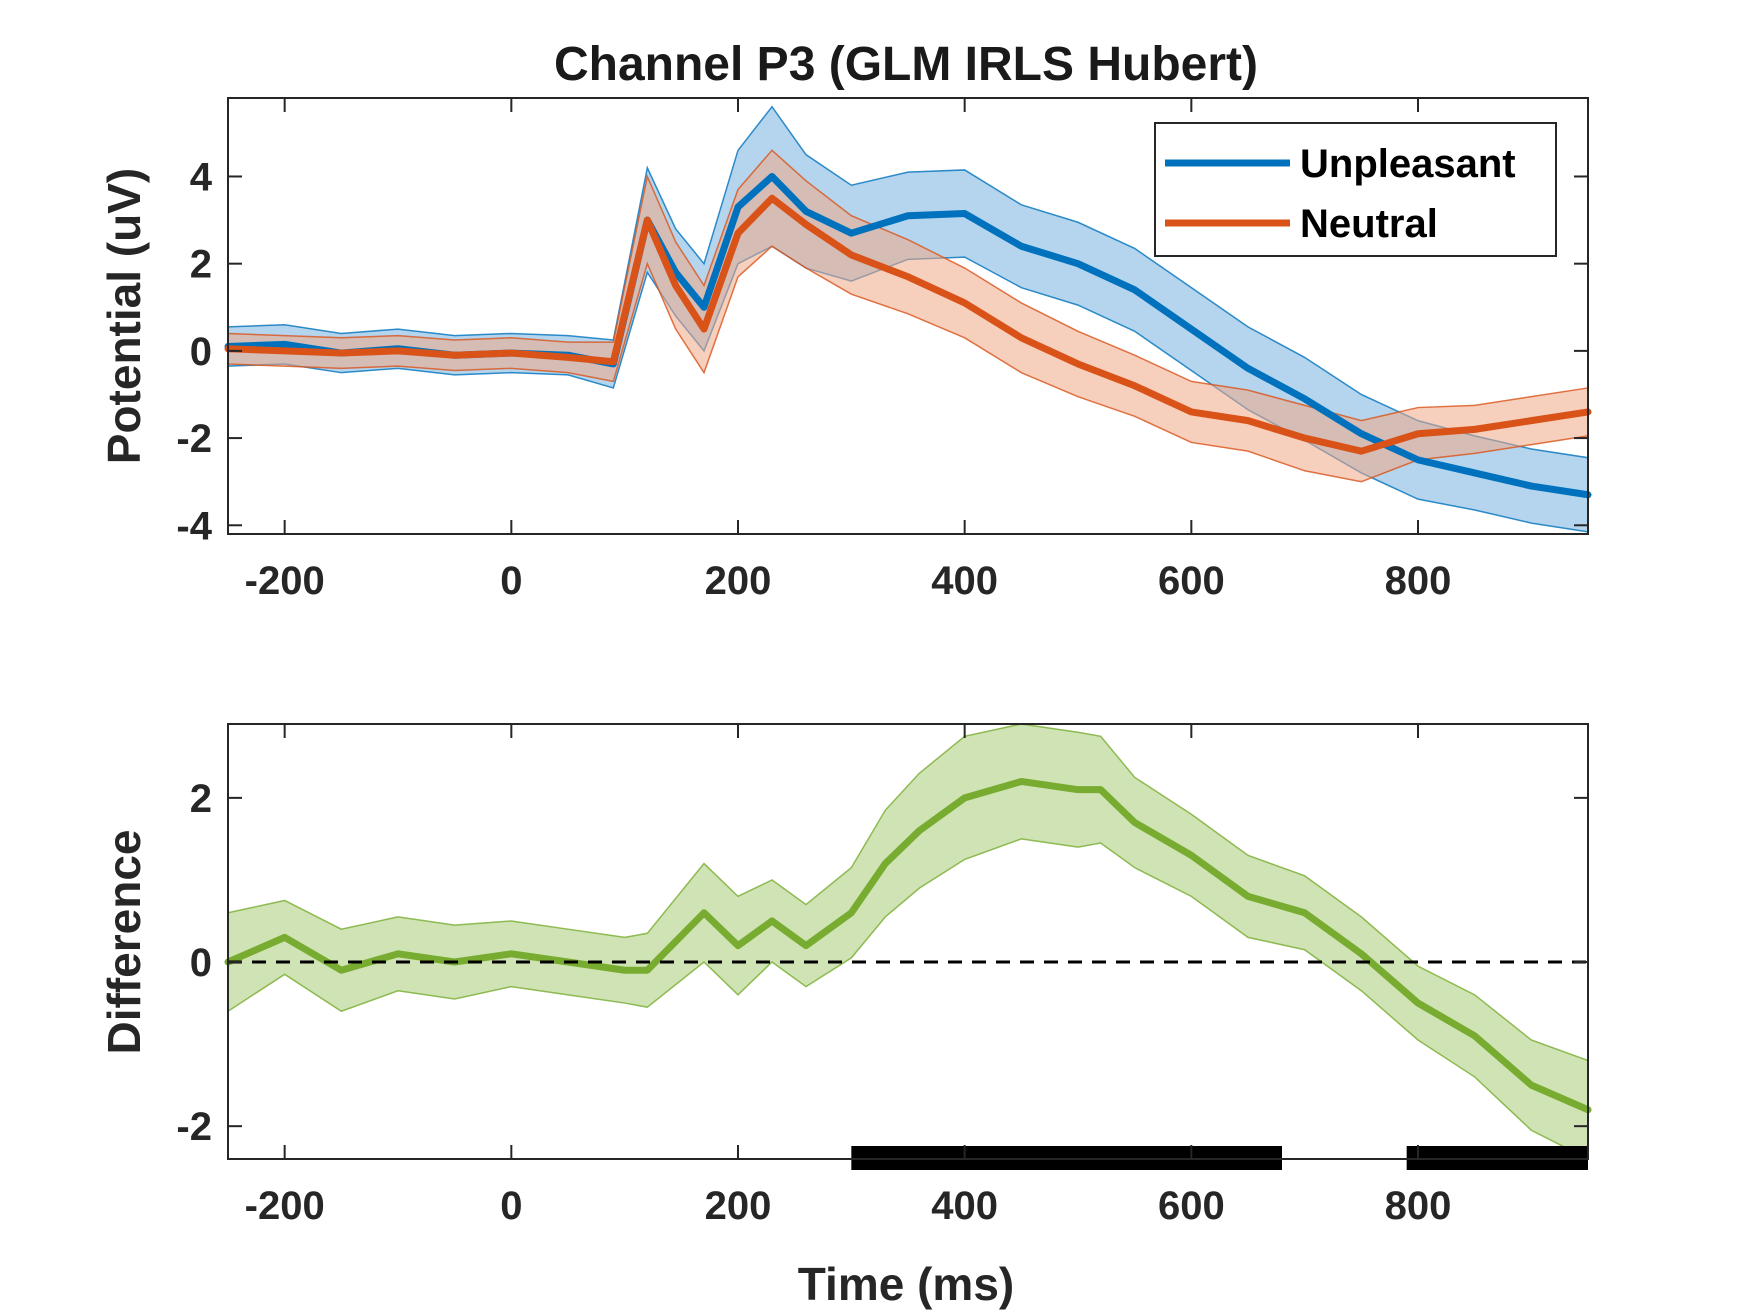 The width and height of the screenshot is (1750, 1313). I want to click on top-y-tick-label: -2, so click(194, 439).